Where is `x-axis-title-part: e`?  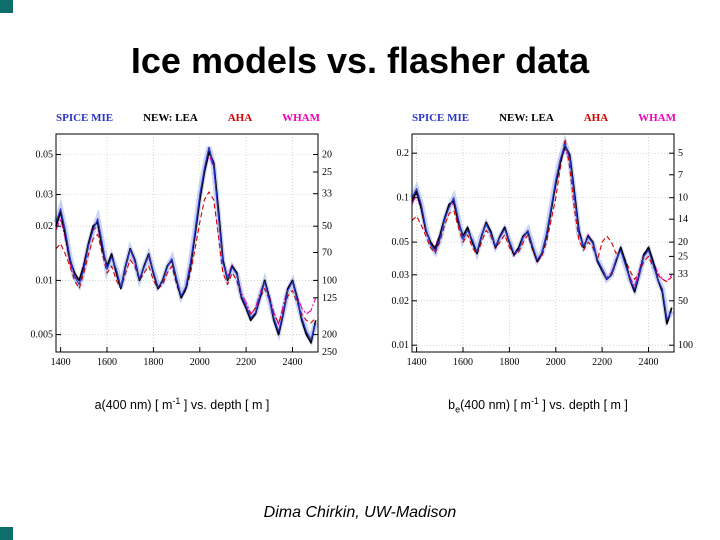
x-axis-title-part: e is located at coordinates (458, 409).